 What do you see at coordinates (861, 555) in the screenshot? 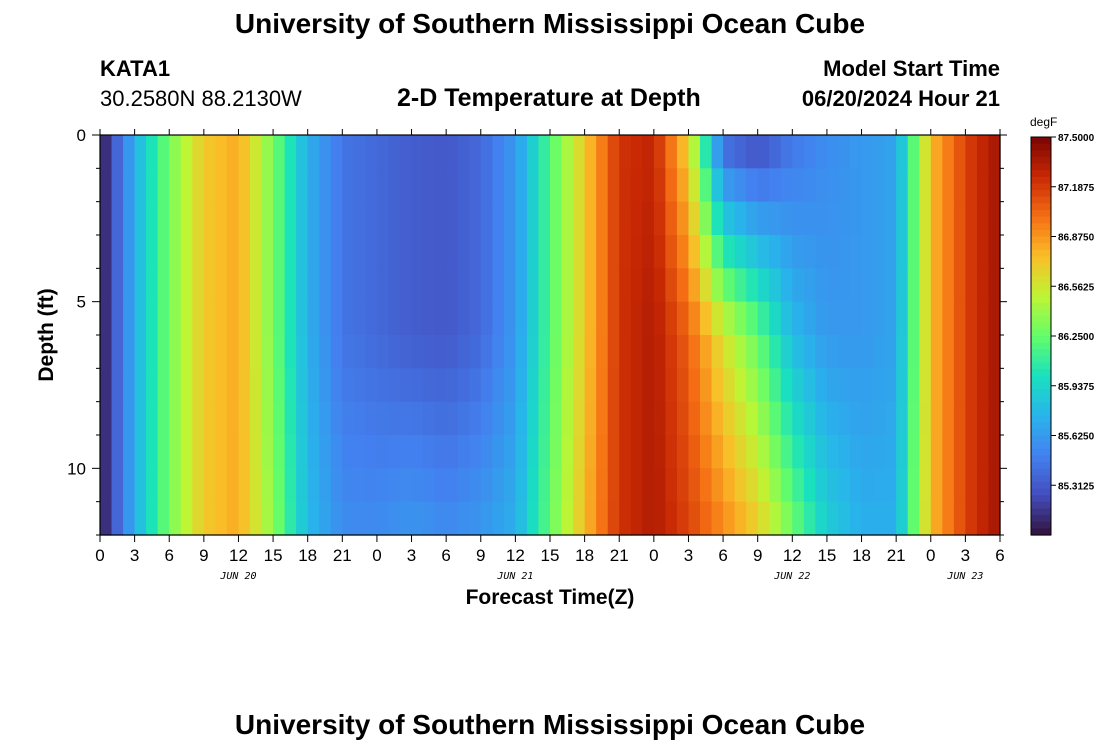
I see `x-tick-label: 18` at bounding box center [861, 555].